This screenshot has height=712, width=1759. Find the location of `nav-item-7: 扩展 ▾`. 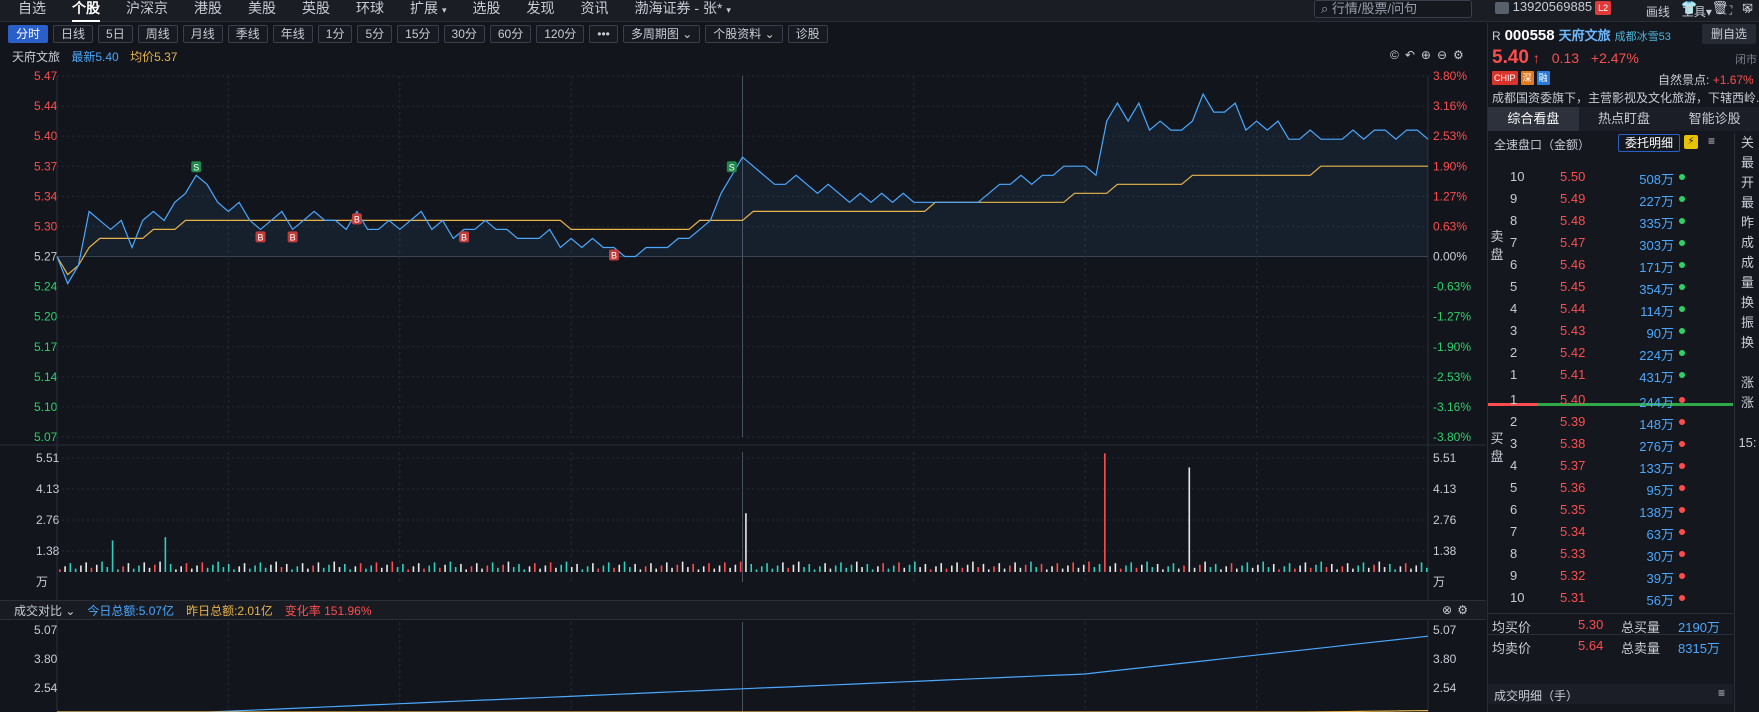

nav-item-7: 扩展 ▾ is located at coordinates (428, 11).